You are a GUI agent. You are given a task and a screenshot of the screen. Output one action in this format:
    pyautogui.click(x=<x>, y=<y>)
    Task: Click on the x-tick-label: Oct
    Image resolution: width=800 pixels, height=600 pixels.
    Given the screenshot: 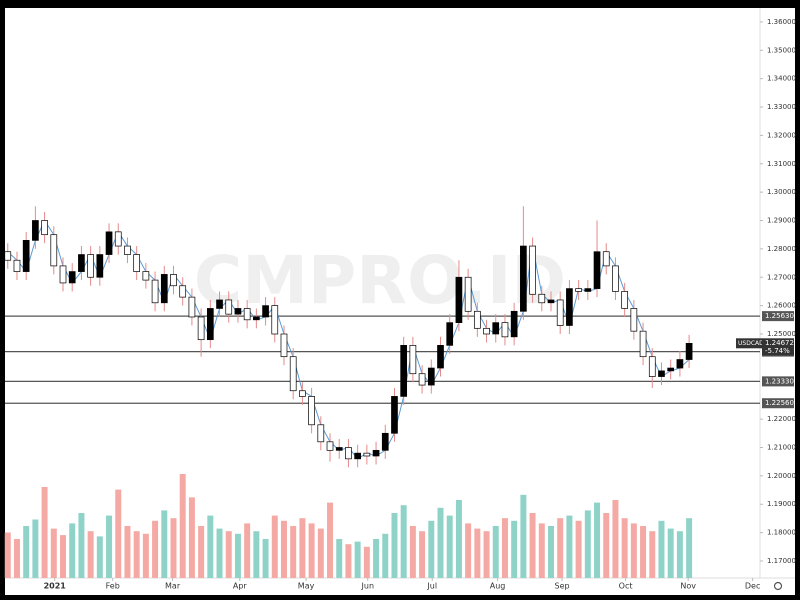 What is the action you would take?
    pyautogui.click(x=626, y=586)
    